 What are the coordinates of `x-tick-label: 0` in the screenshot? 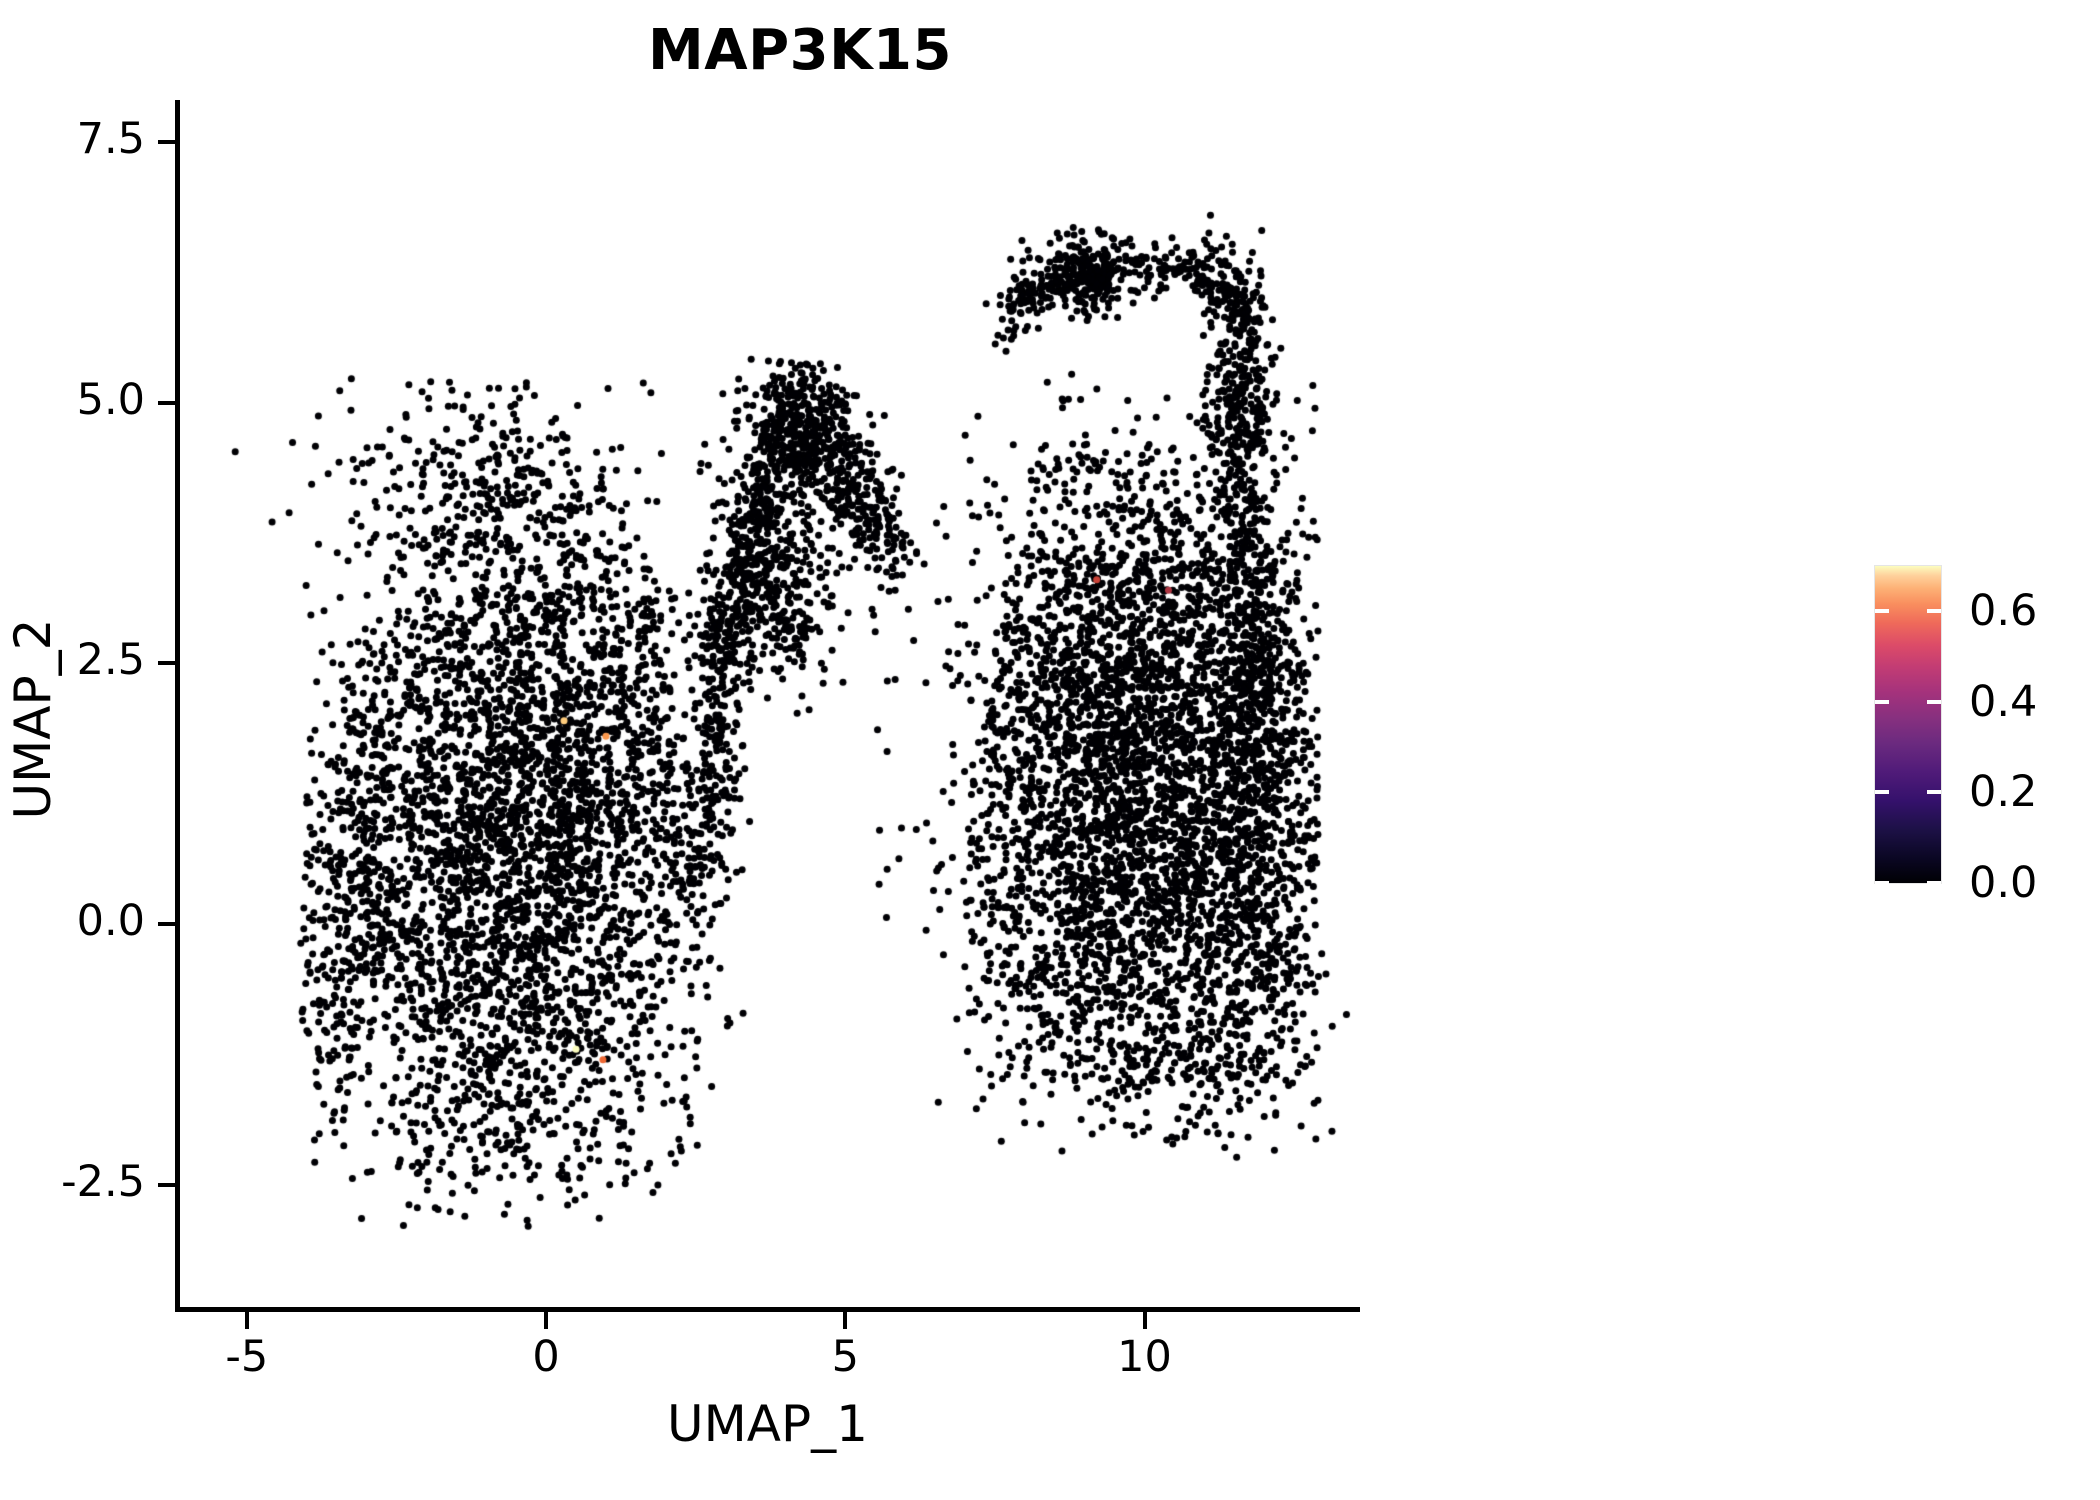 It's located at (546, 1357).